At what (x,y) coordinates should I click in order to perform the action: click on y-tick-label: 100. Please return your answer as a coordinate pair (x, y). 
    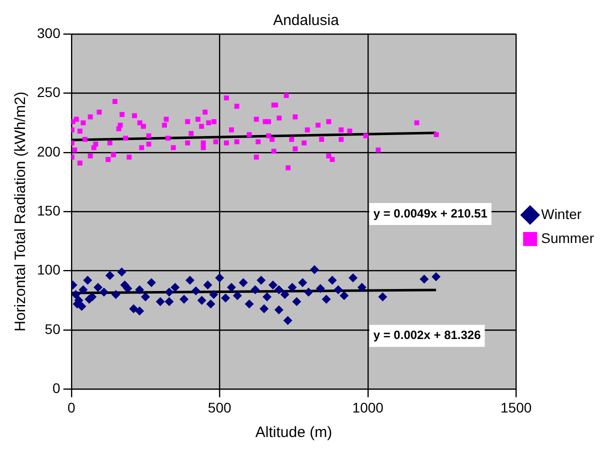
    Looking at the image, I should click on (49, 270).